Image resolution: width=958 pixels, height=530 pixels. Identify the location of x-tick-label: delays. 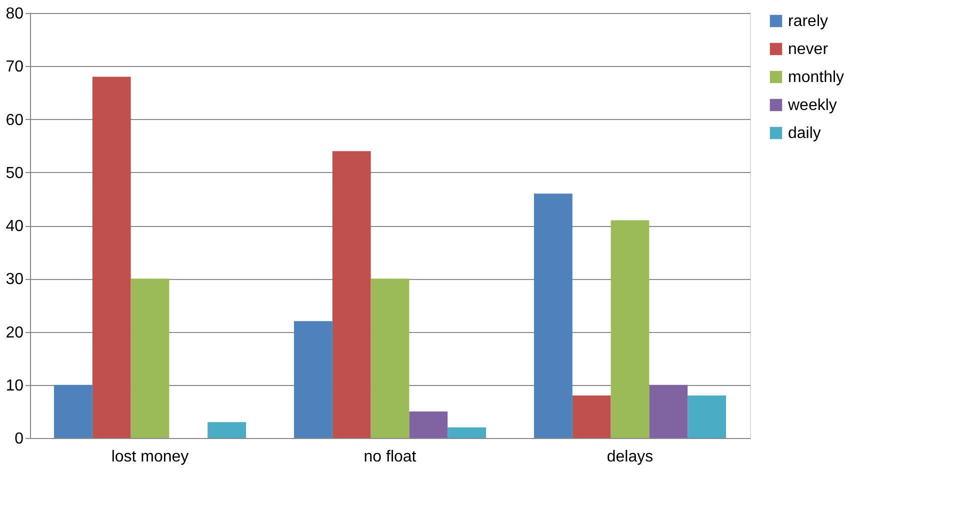
(630, 457).